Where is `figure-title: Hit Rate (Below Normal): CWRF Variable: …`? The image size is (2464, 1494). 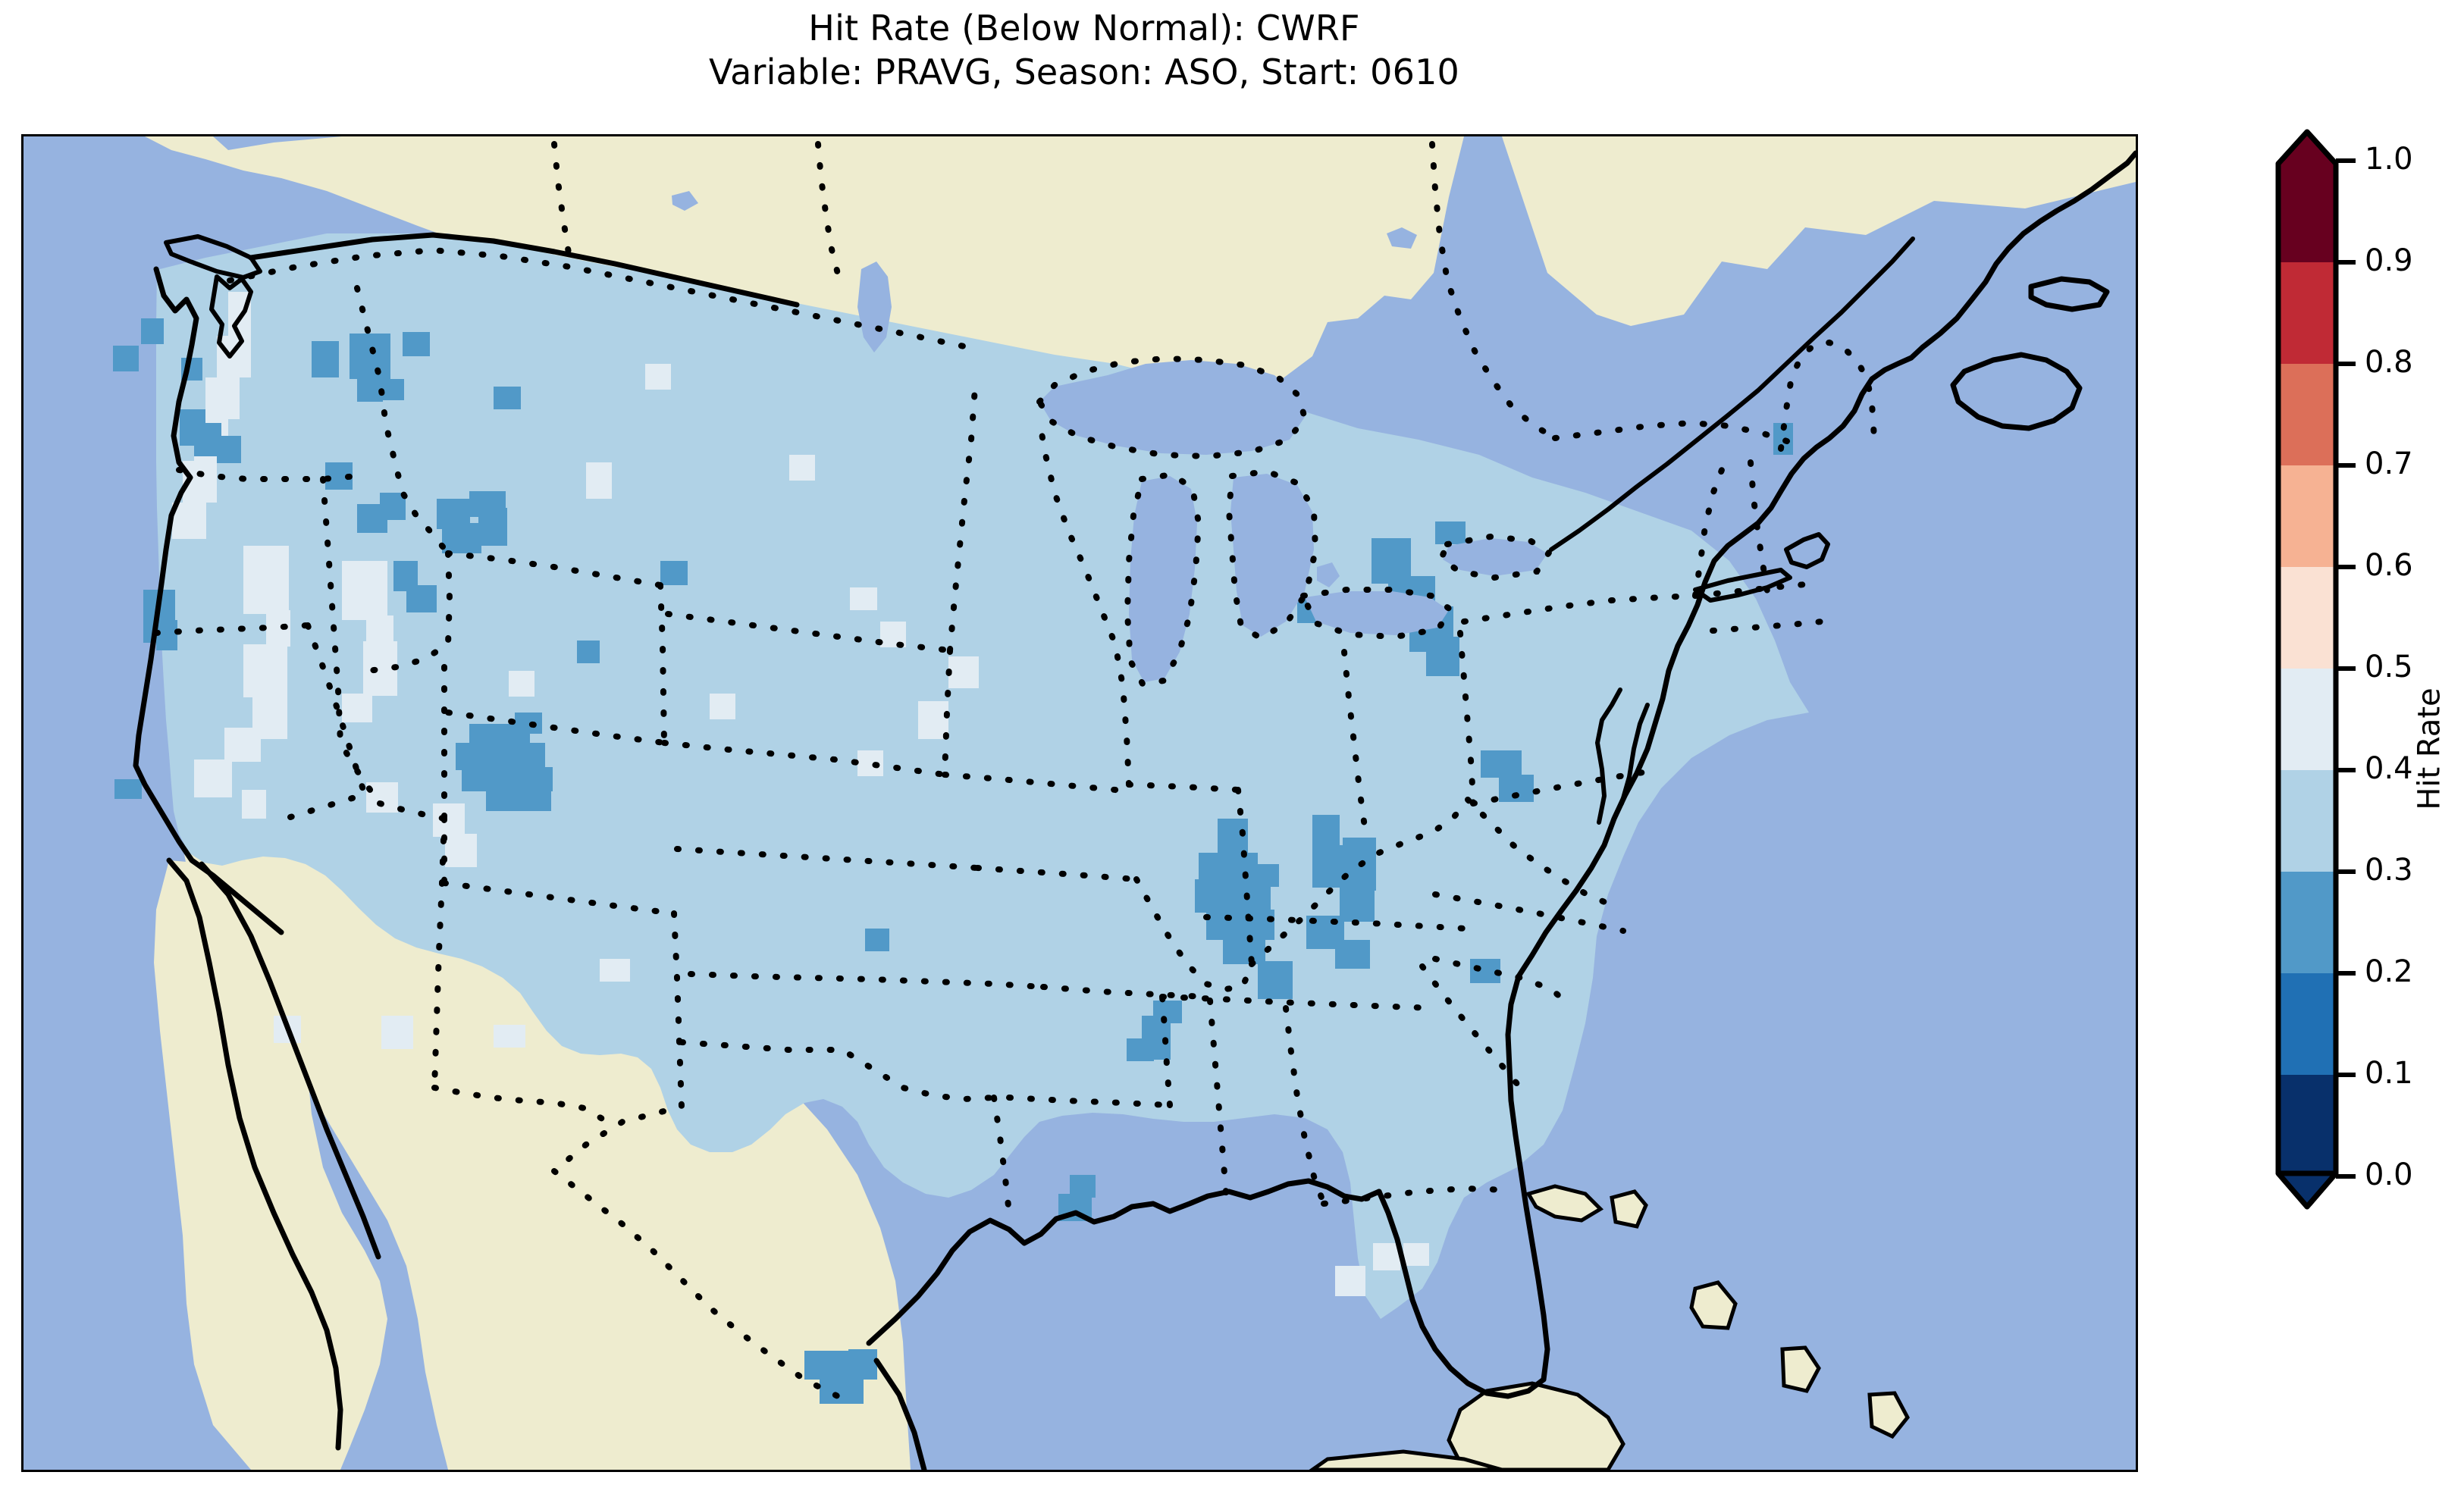 figure-title: Hit Rate (Below Normal): CWRF Variable: … is located at coordinates (1084, 50).